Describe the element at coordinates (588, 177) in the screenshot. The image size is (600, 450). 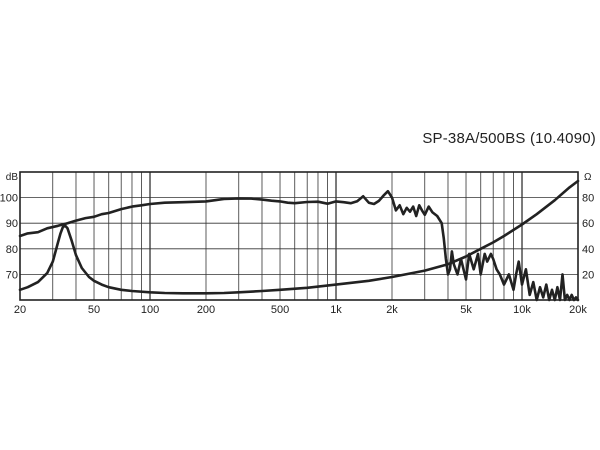
I see `y-right-unit: Ω` at that location.